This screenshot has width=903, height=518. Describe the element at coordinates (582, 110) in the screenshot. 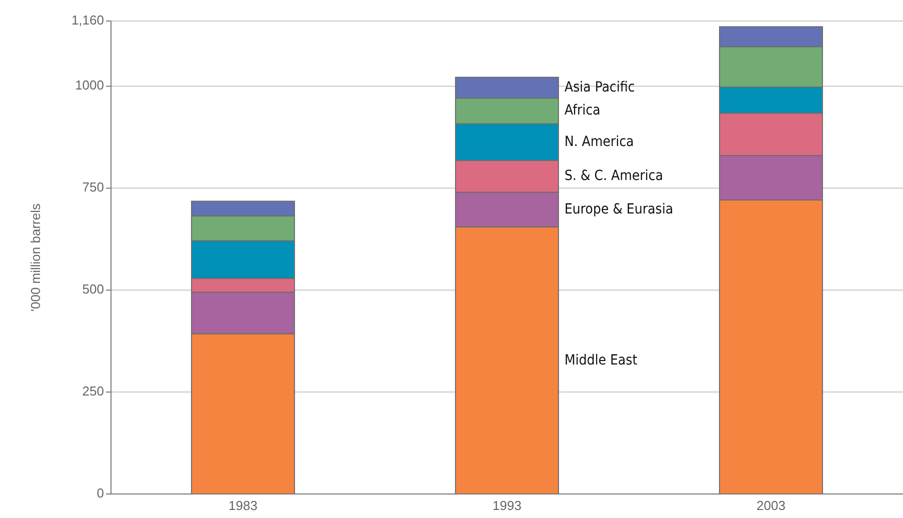

I see `series-label: Africa` at that location.